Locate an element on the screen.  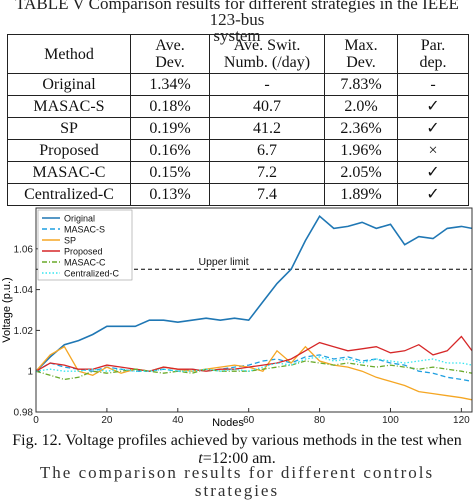
cell-max-dev: 2.05% is located at coordinates (361, 172).